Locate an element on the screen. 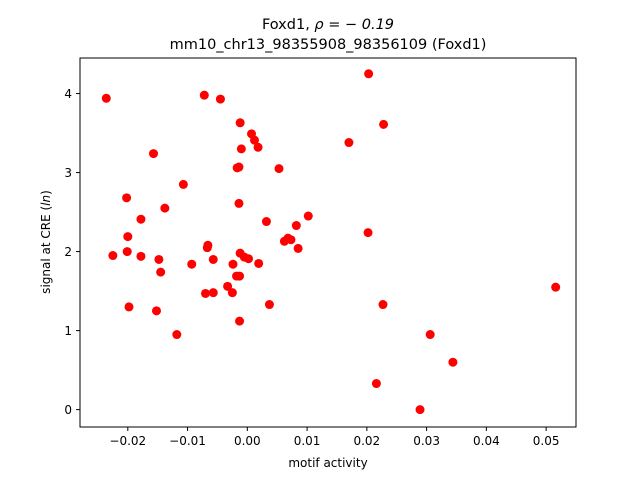  y-tick-label: 3 is located at coordinates (68, 173).